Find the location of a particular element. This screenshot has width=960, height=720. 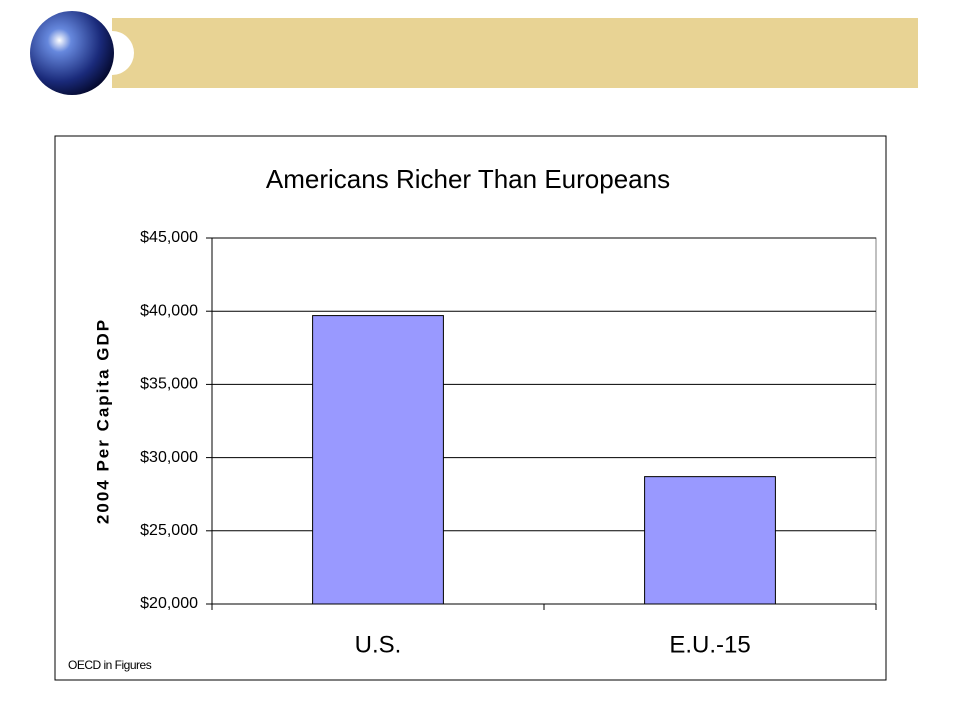

banner-strip is located at coordinates (515, 53).